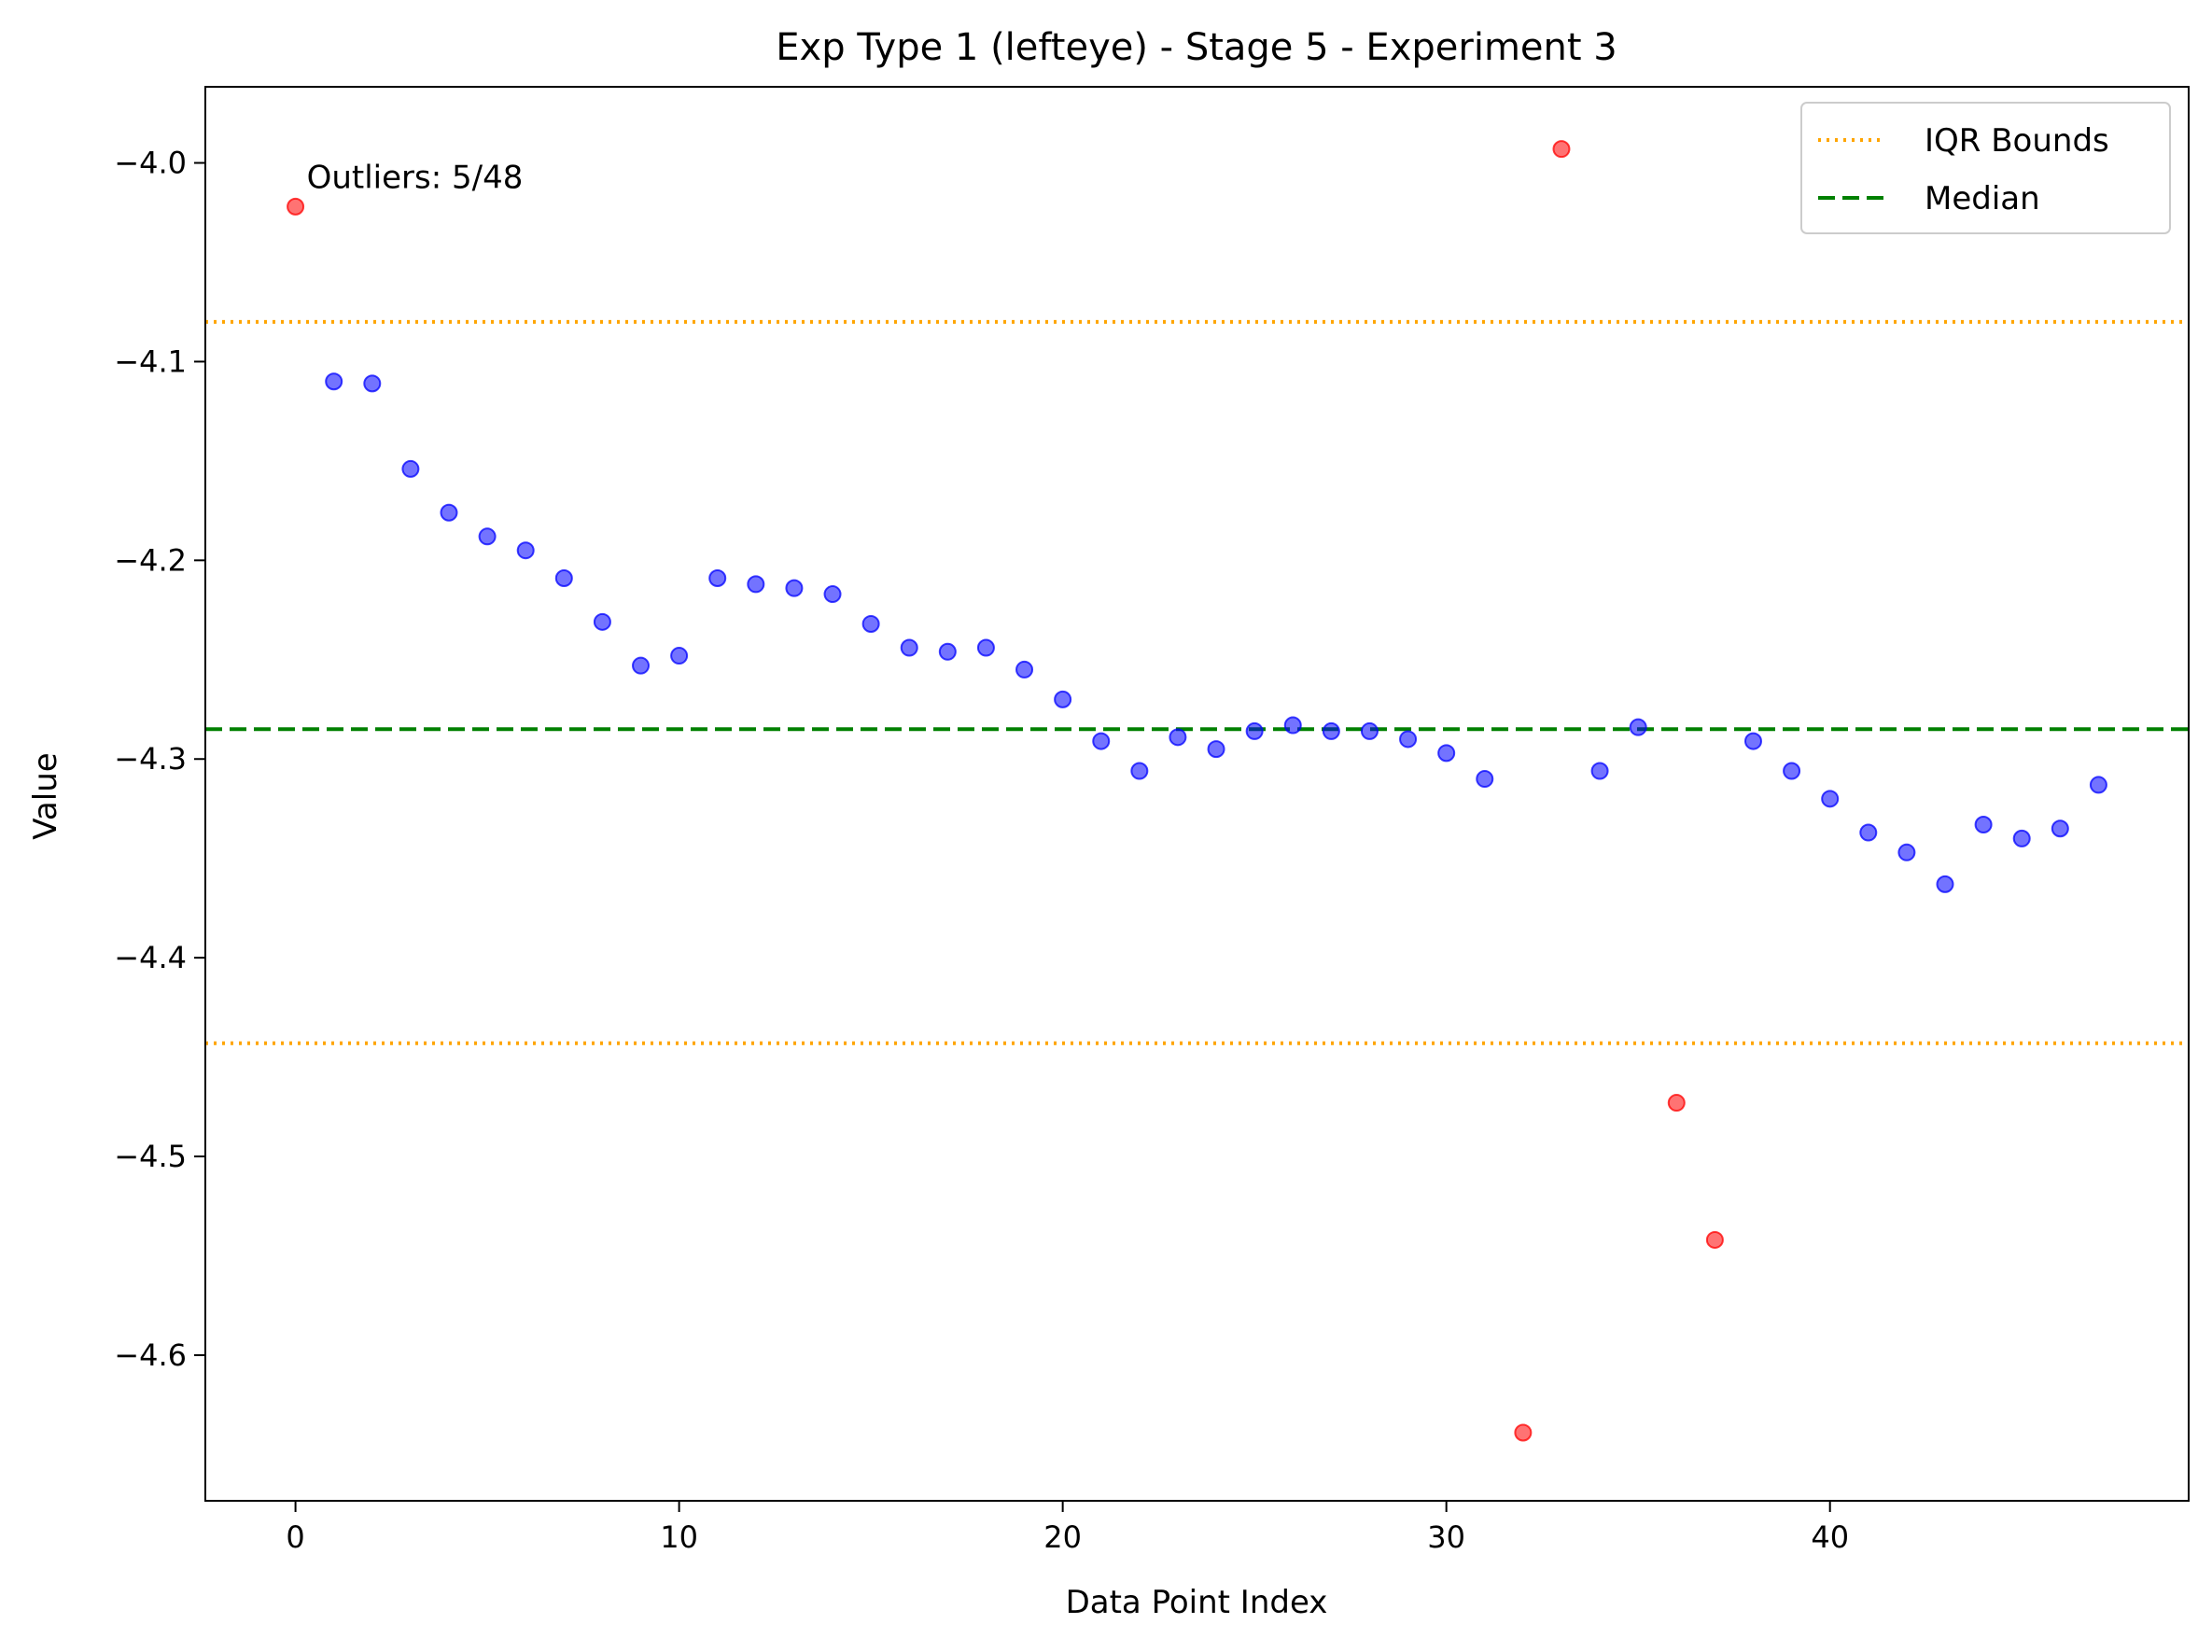  Describe the element at coordinates (150, 163) in the screenshot. I see `y-tick-label: −4.0` at that location.